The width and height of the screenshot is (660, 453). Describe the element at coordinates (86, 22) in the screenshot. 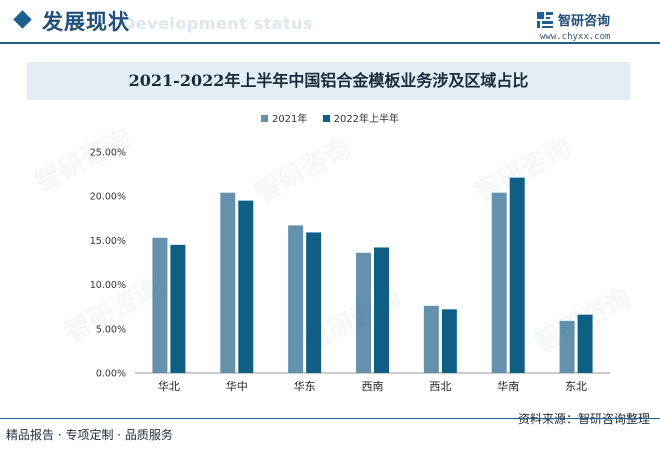

I see `section-title: 发展现状` at that location.